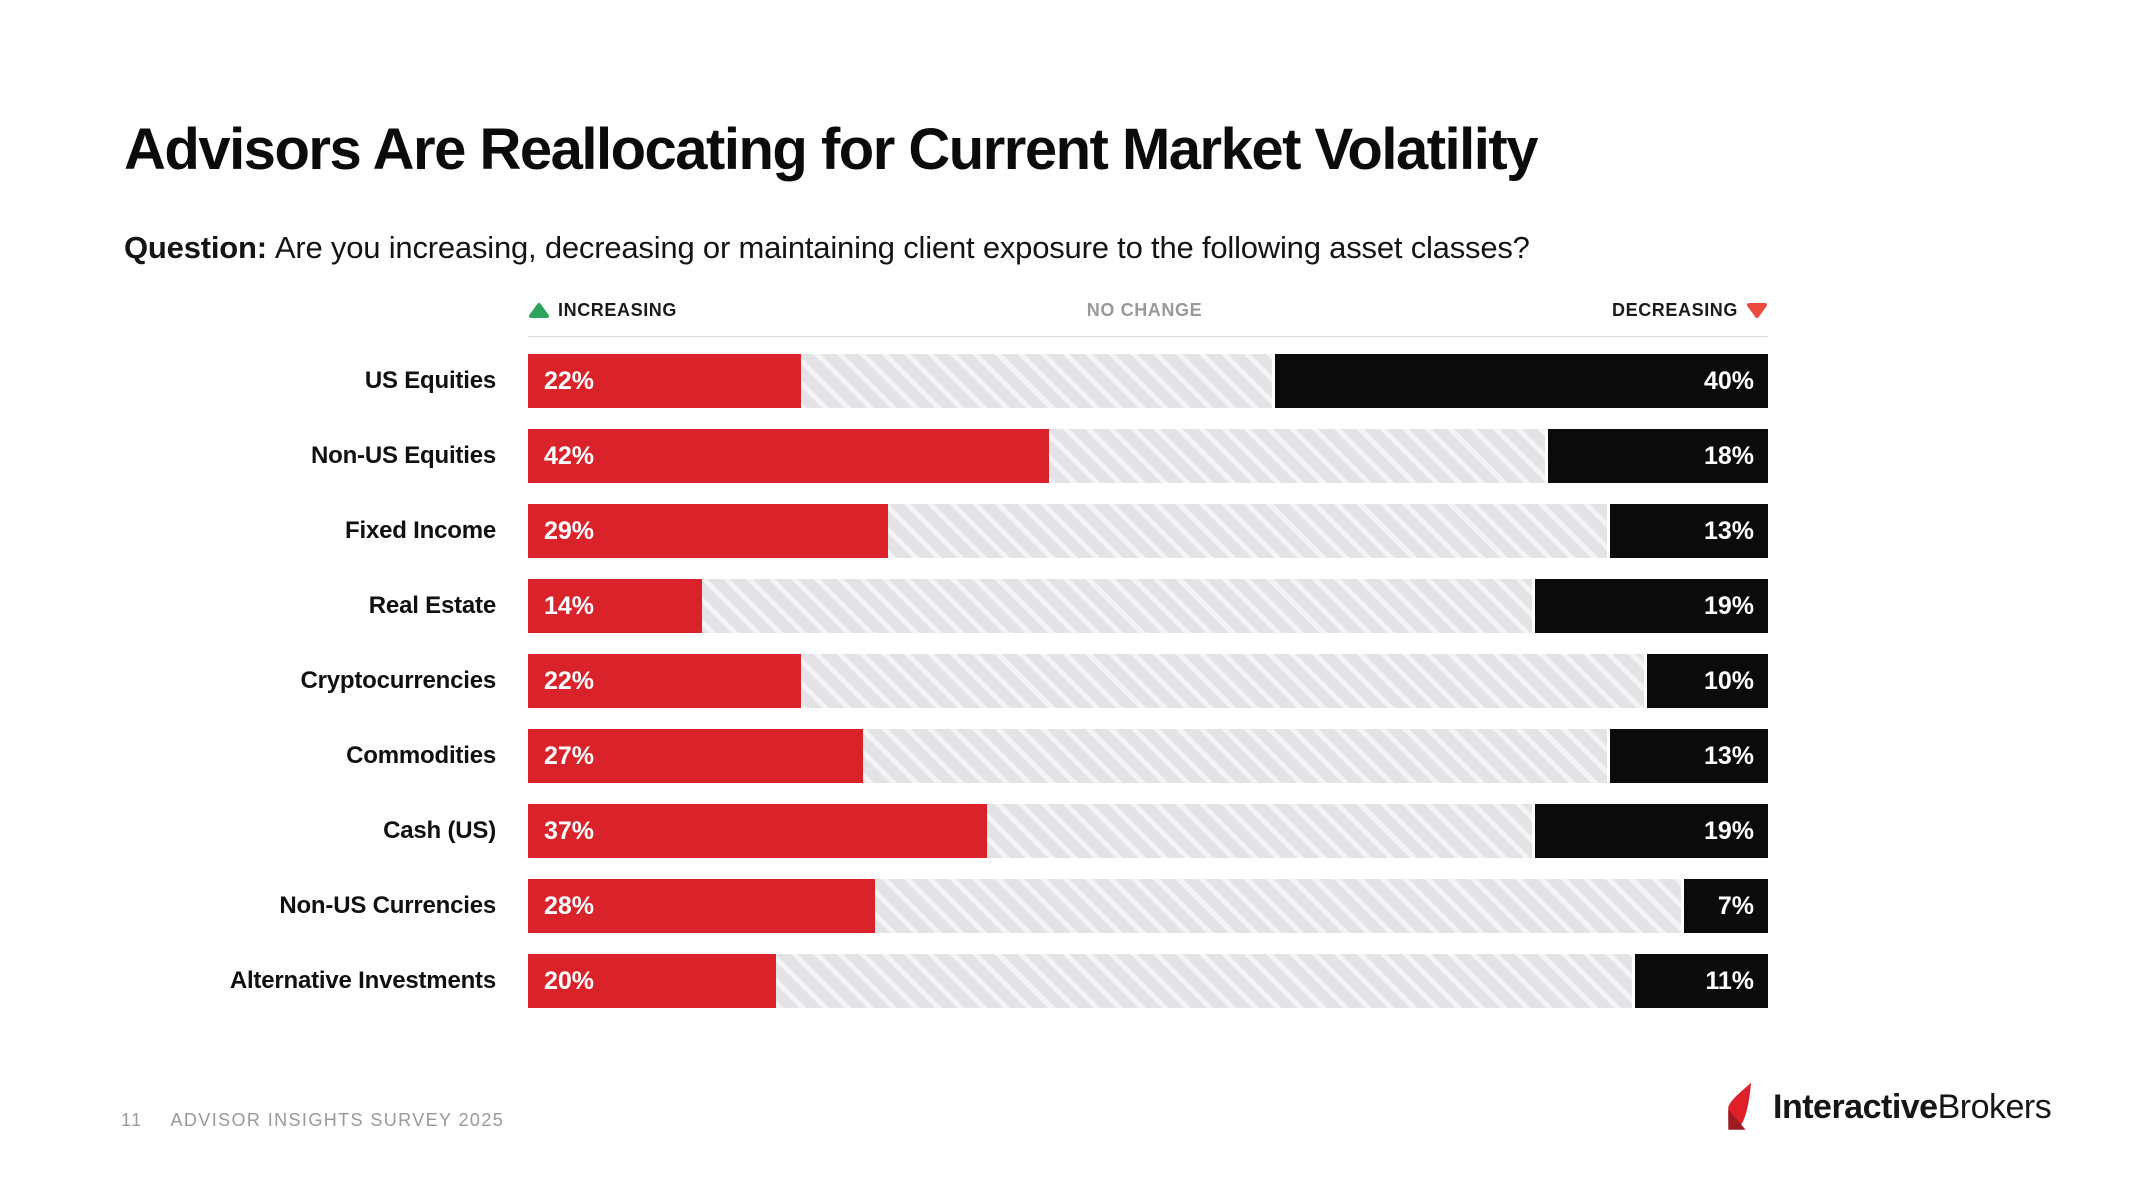 Image resolution: width=2133 pixels, height=1200 pixels. I want to click on chart-row: Fixed Income 29% 13%, so click(946, 531).